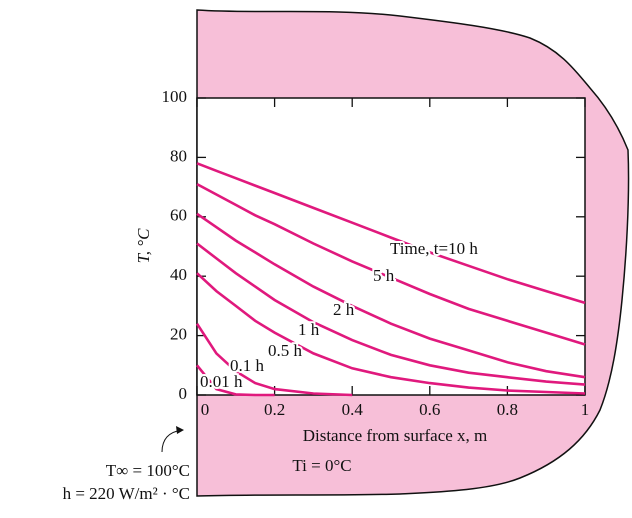 The image size is (632, 518). I want to click on curve-label: Time, t=10 h, so click(434, 248).